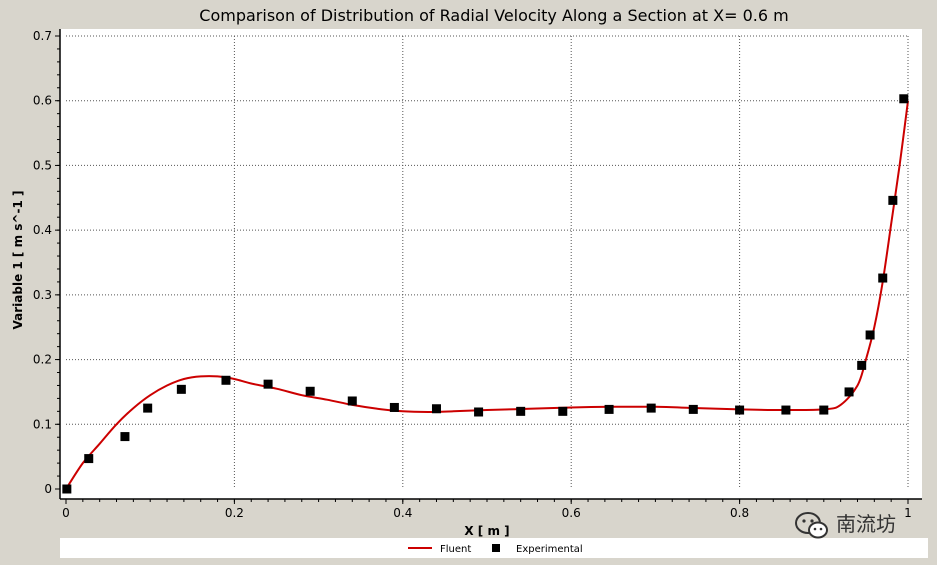  I want to click on legend-swatch-experimental, so click(496, 548).